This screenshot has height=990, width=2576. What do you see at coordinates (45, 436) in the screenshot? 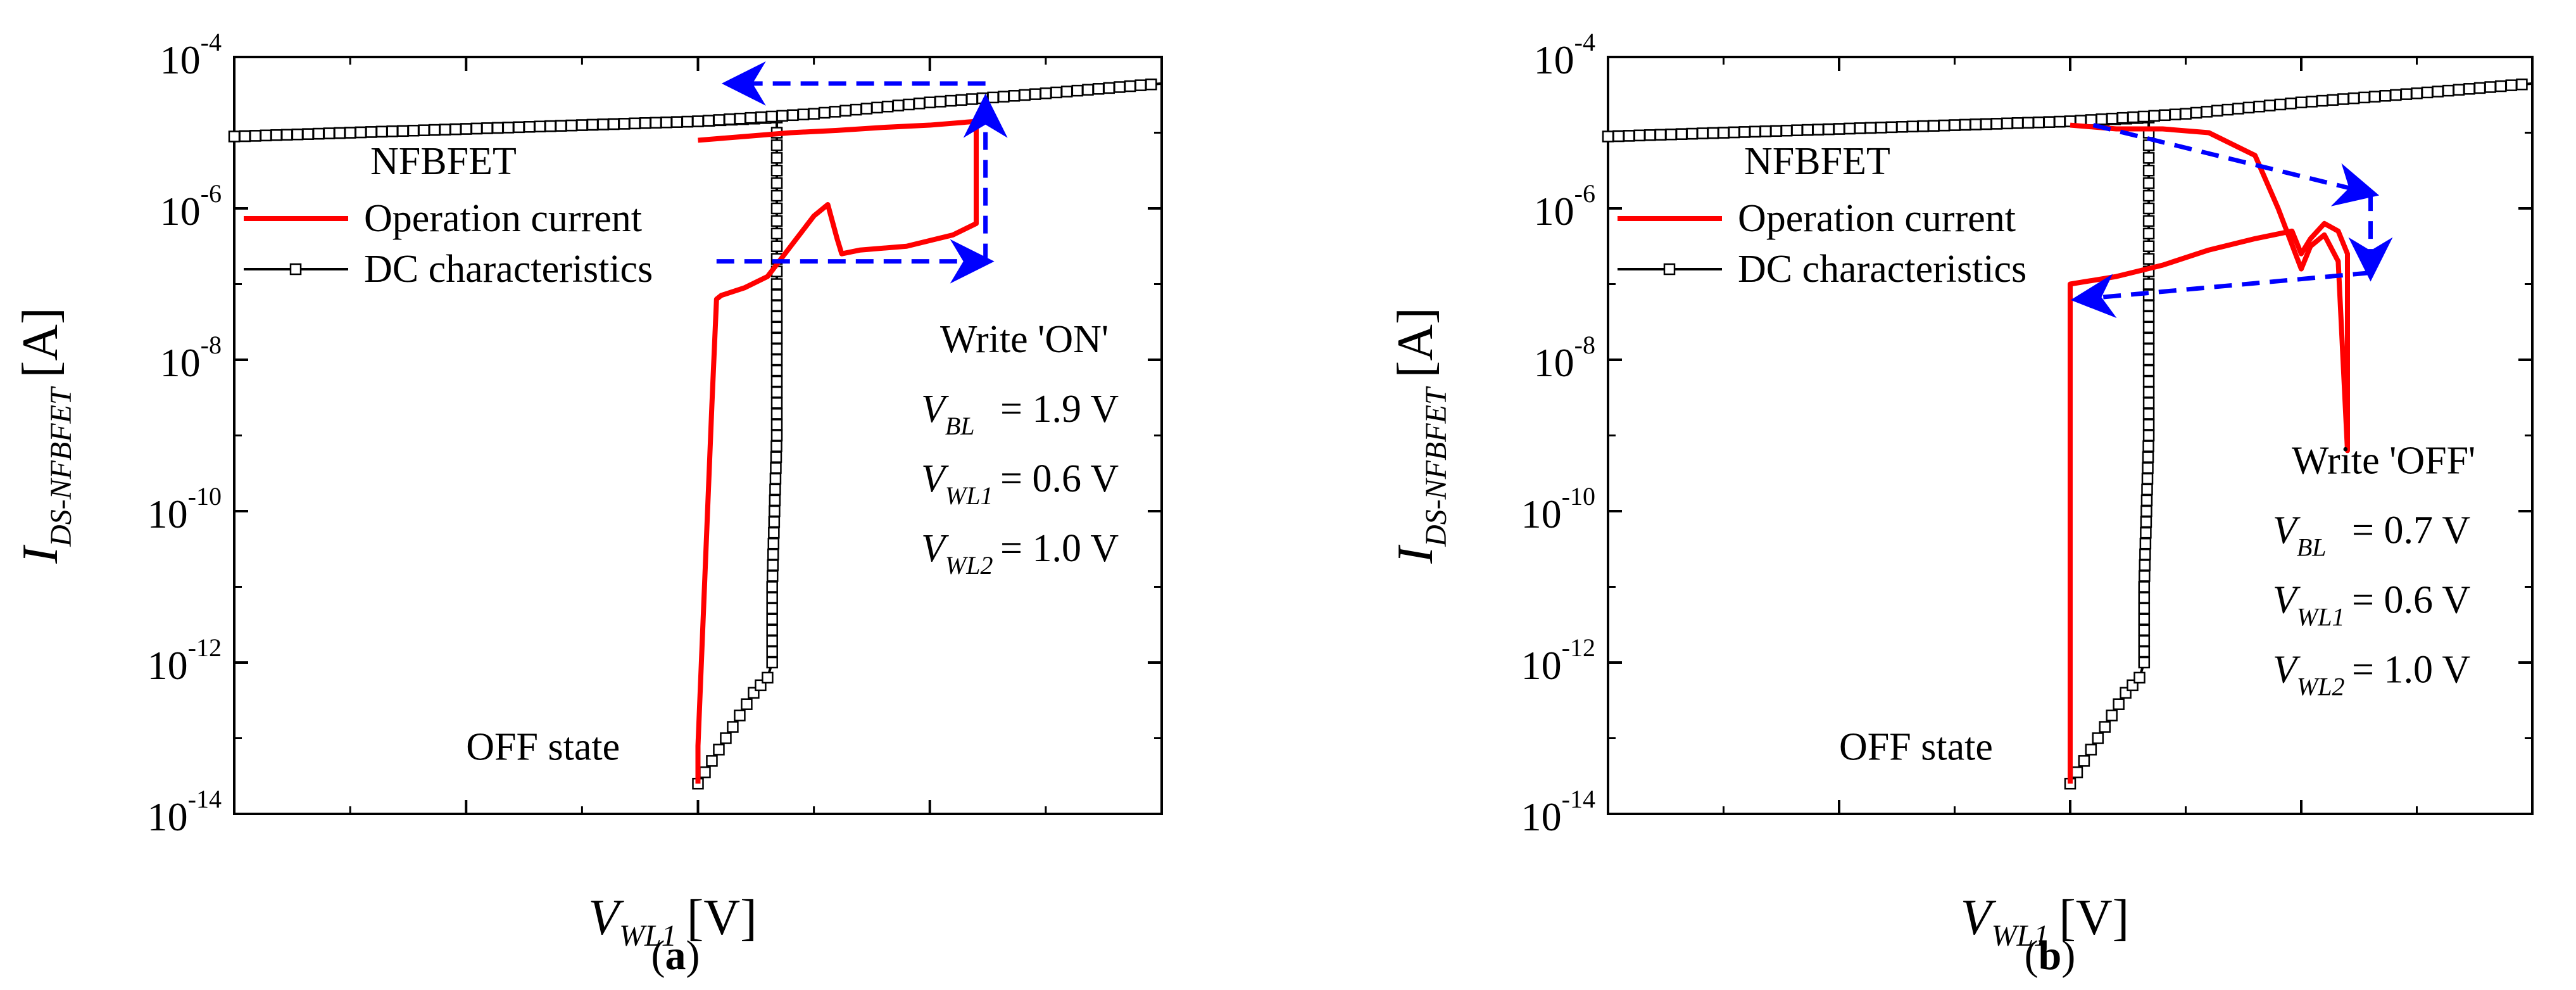
I see `y-axis-label: IDS-NFBFET [A]` at bounding box center [45, 436].